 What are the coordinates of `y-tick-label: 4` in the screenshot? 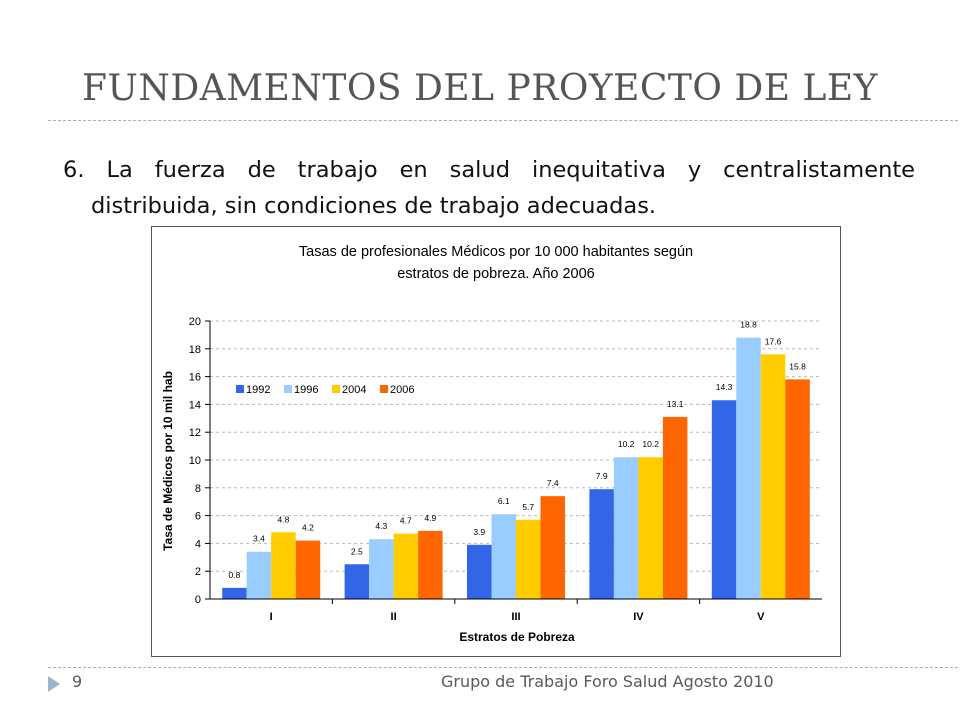 It's located at (198, 544).